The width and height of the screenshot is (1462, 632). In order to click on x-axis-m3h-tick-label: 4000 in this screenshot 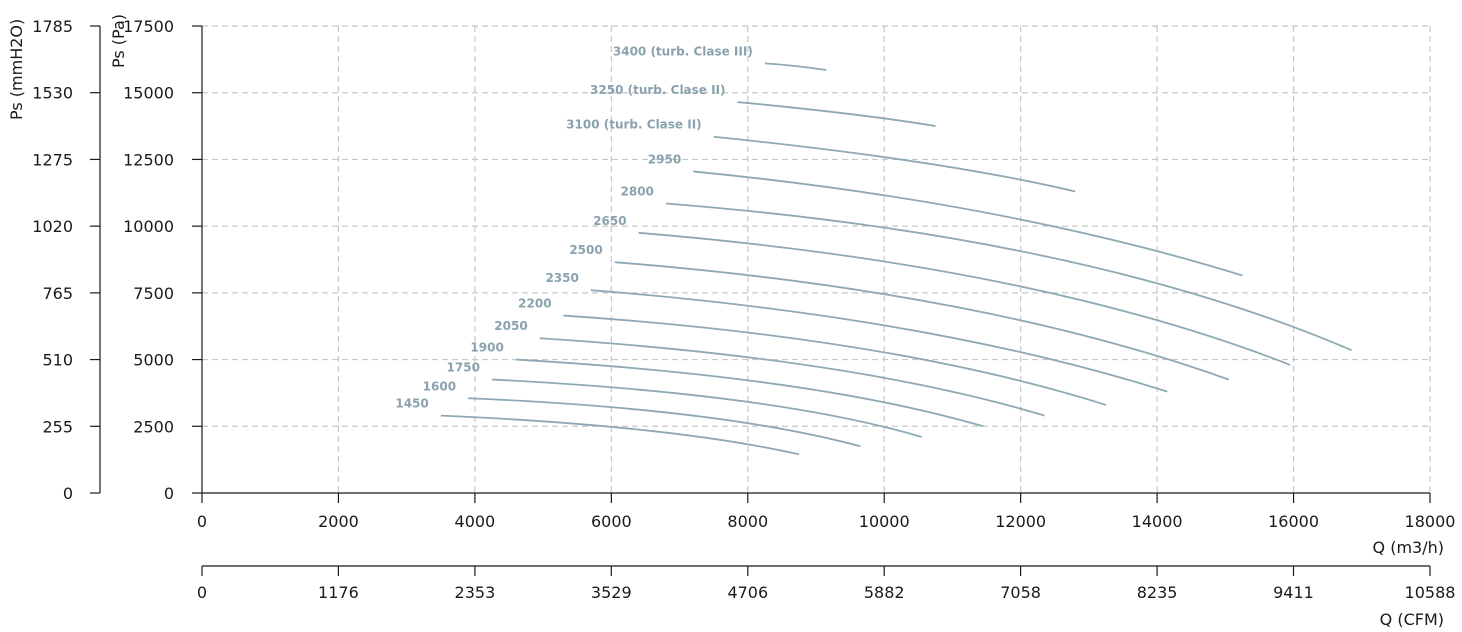, I will do `click(475, 521)`.